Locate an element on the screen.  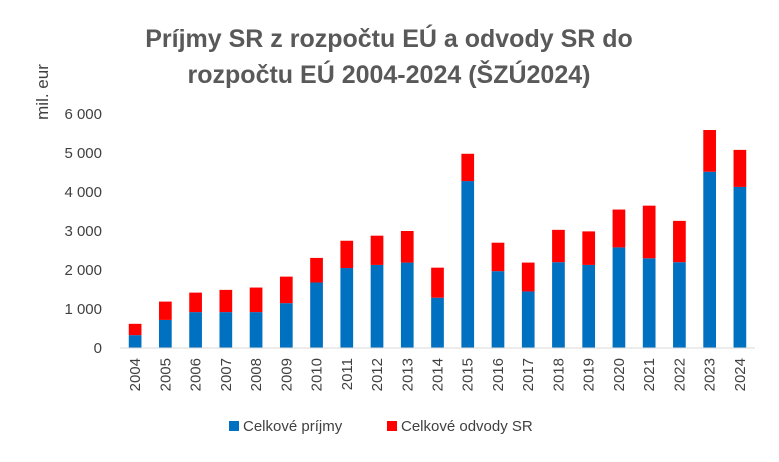
bar-odvody-2016 is located at coordinates (498, 257).